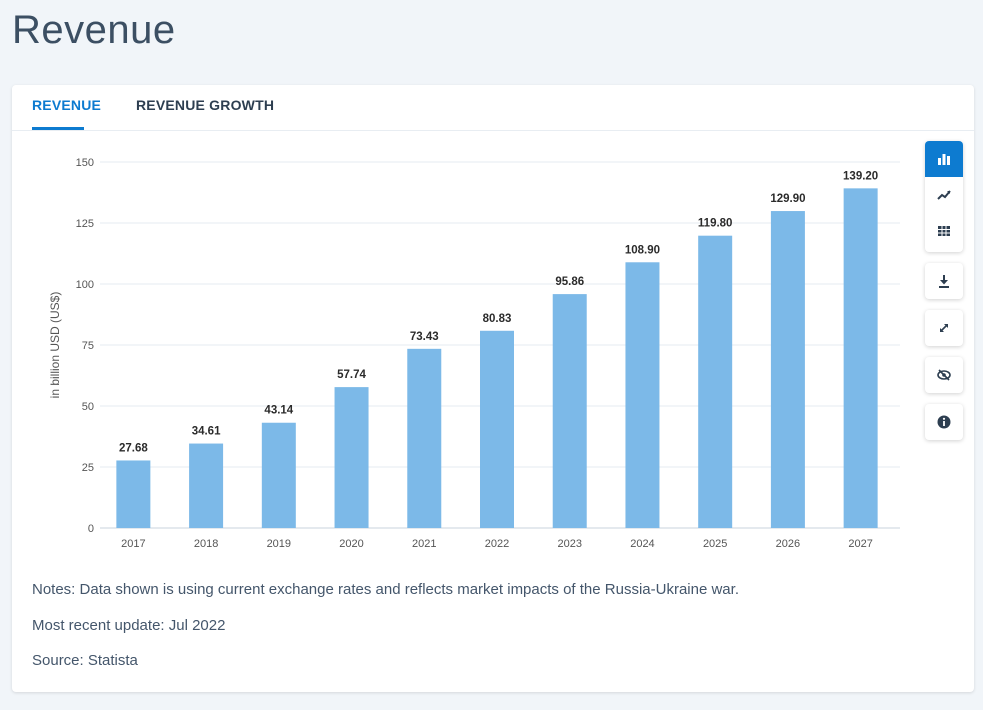  What do you see at coordinates (88, 346) in the screenshot?
I see `y-tick-label: 75` at bounding box center [88, 346].